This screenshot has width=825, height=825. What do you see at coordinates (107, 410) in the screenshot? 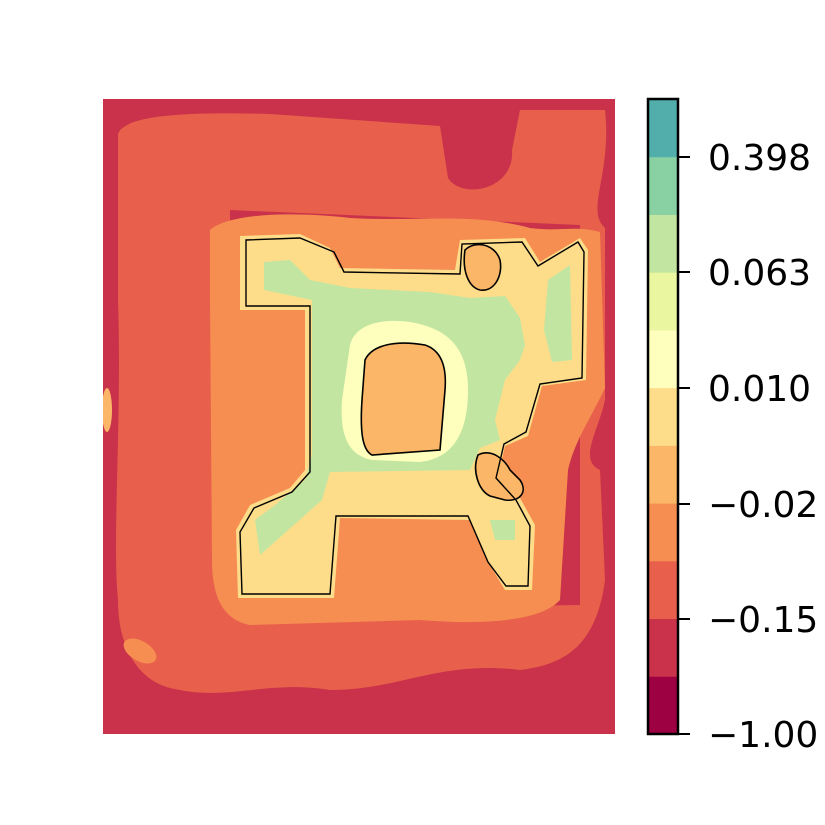
I see `island-left-edge` at bounding box center [107, 410].